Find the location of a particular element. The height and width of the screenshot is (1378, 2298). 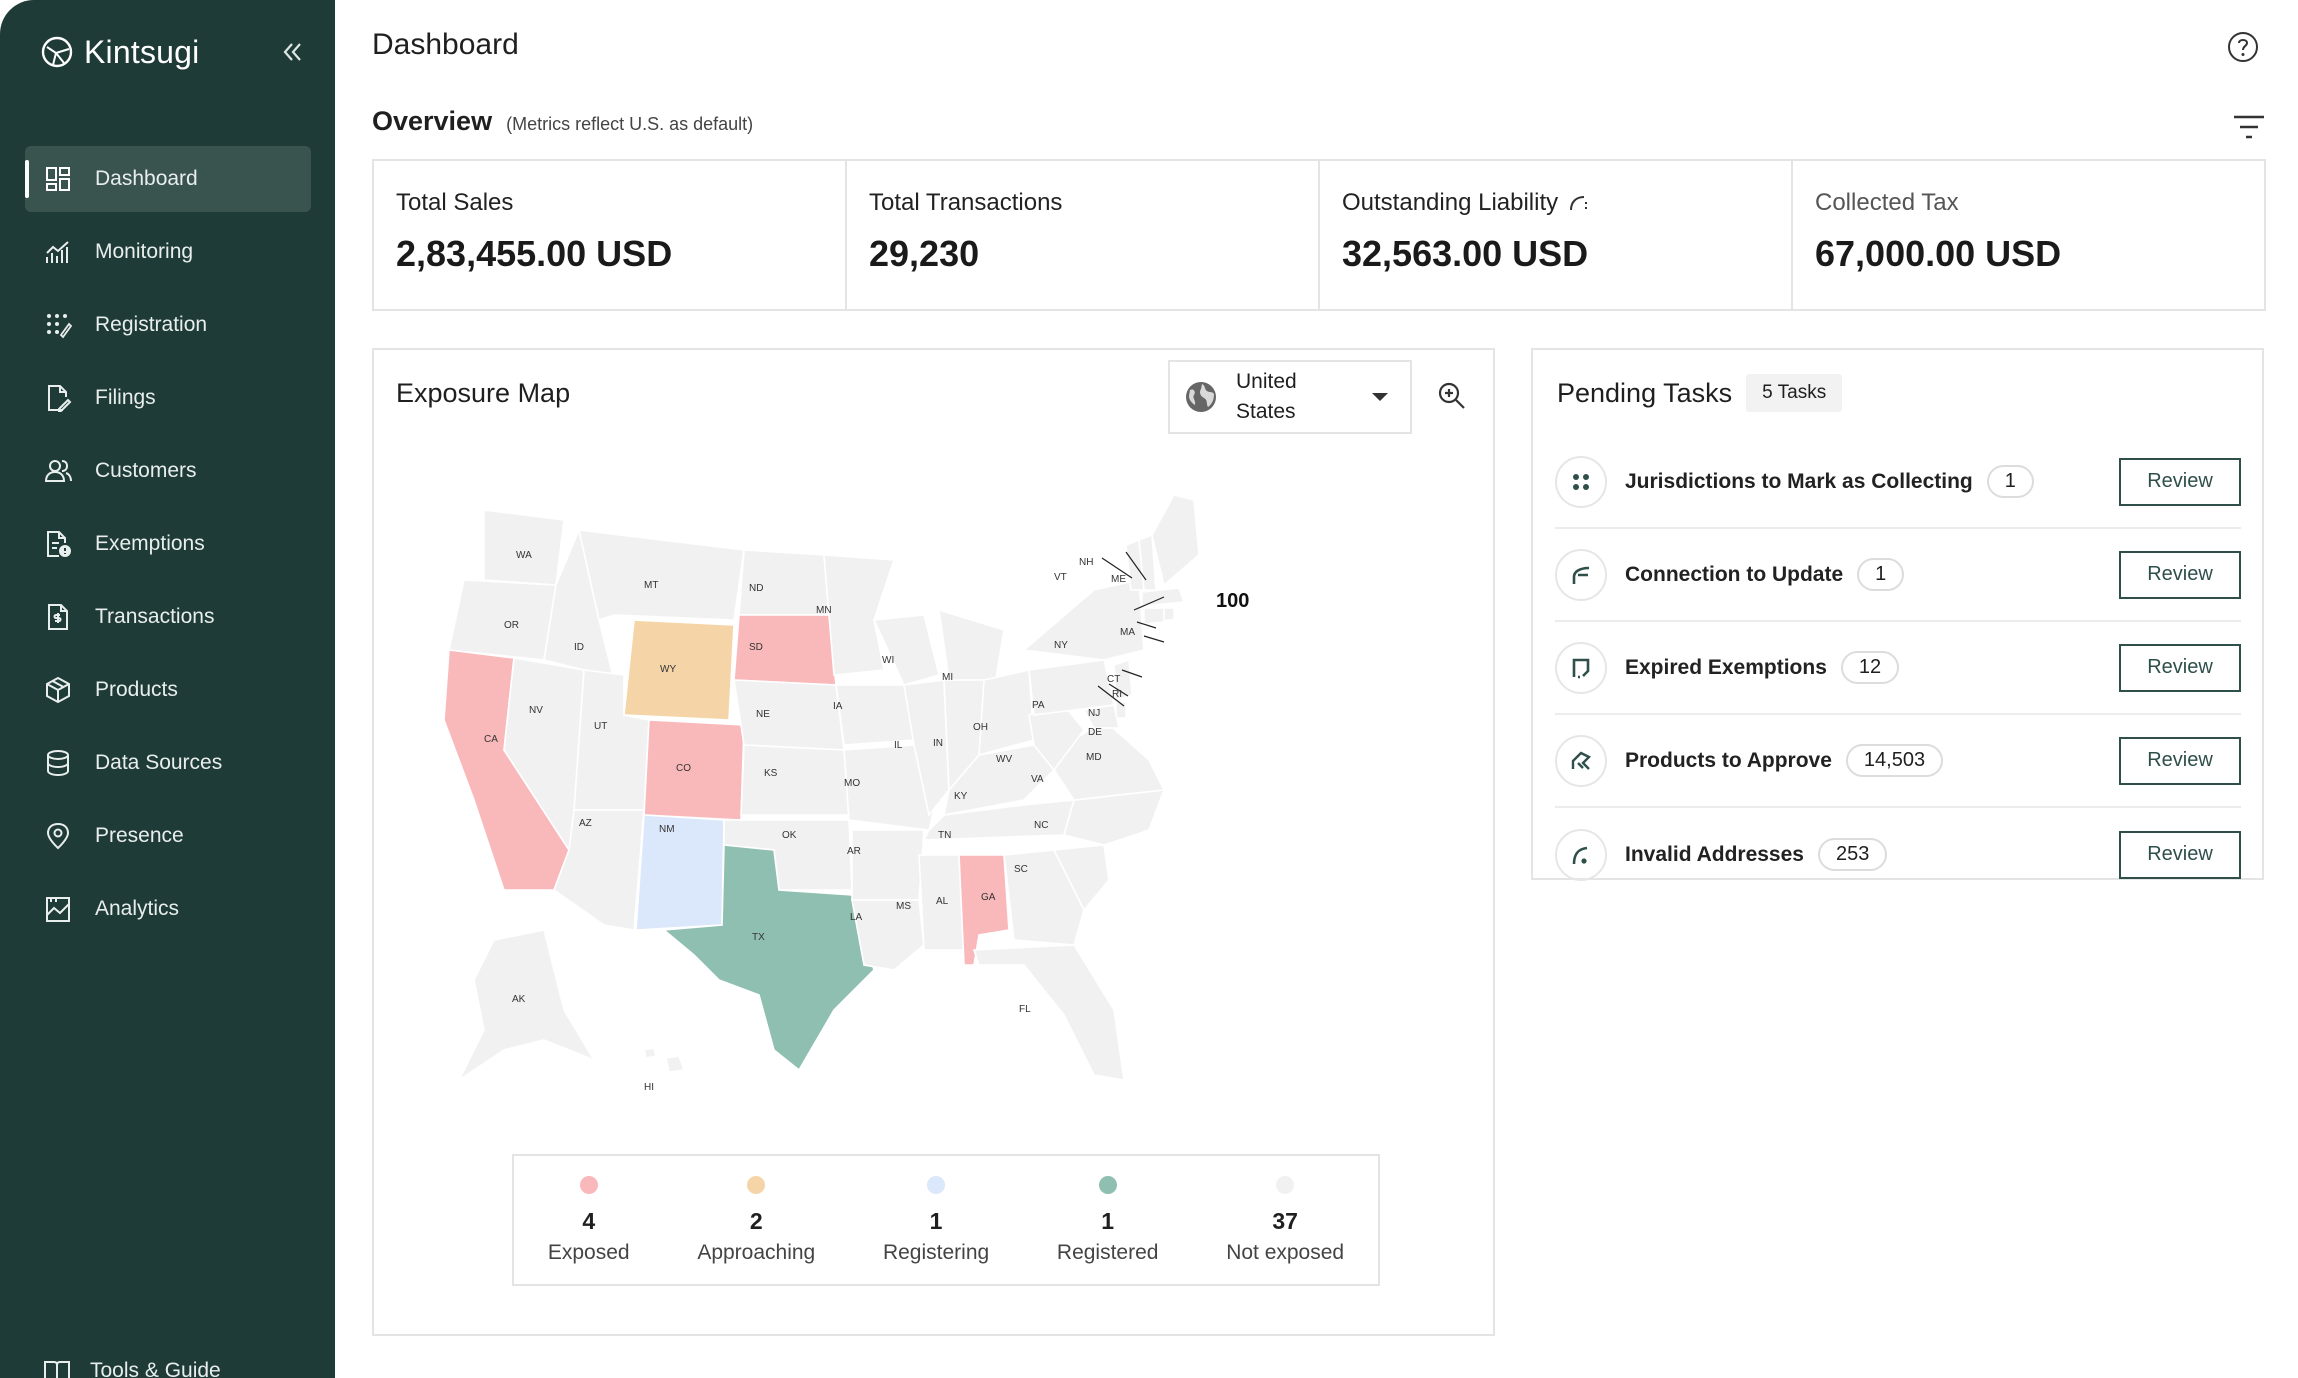

transactions-icon is located at coordinates (58, 617).